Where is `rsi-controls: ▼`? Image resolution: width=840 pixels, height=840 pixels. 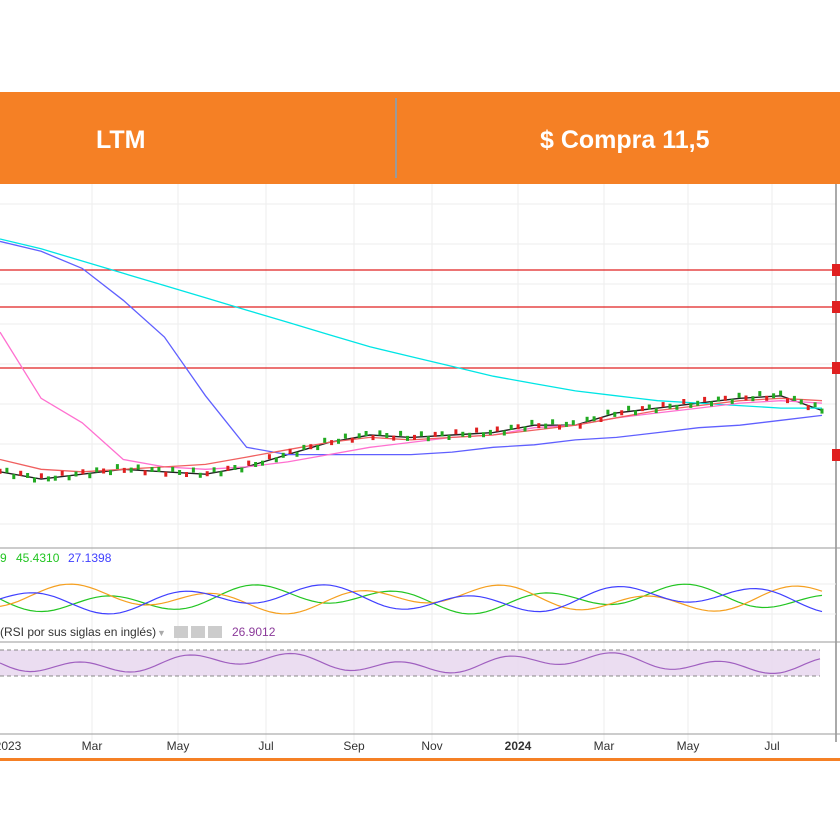 rsi-controls: ▼ is located at coordinates (189, 632).